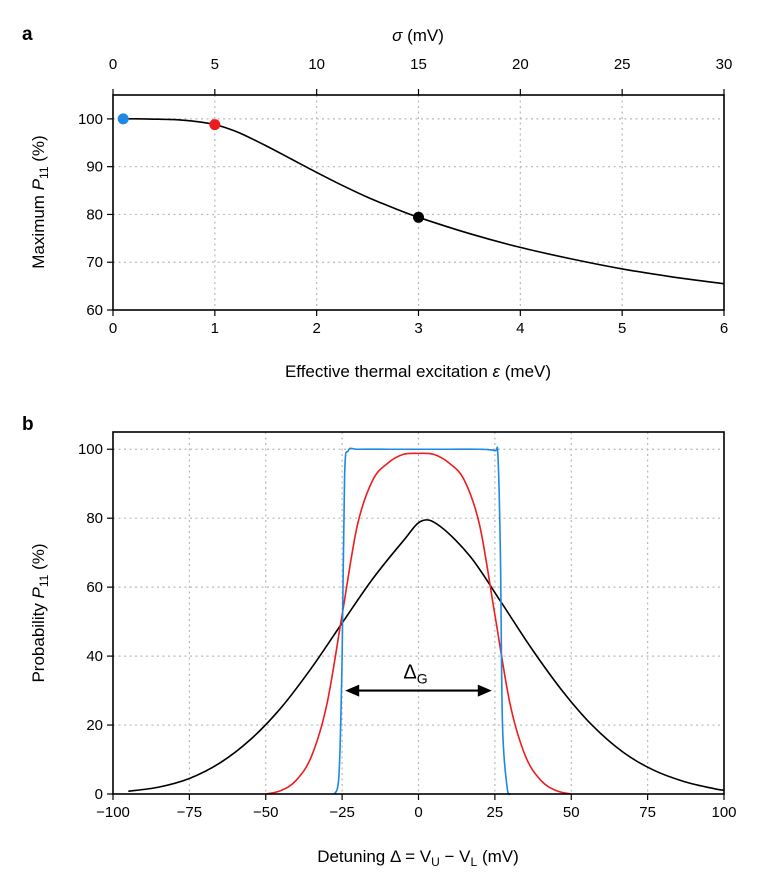 Image resolution: width=763 pixels, height=893 pixels. Describe the element at coordinates (418, 858) in the screenshot. I see `panel-b-x-axis-title: Detuning Δ = VU − VL (mV)` at that location.